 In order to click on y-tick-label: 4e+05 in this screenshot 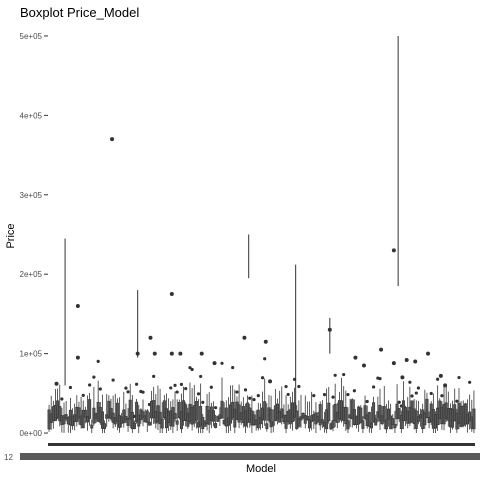, I will do `click(31, 115)`.